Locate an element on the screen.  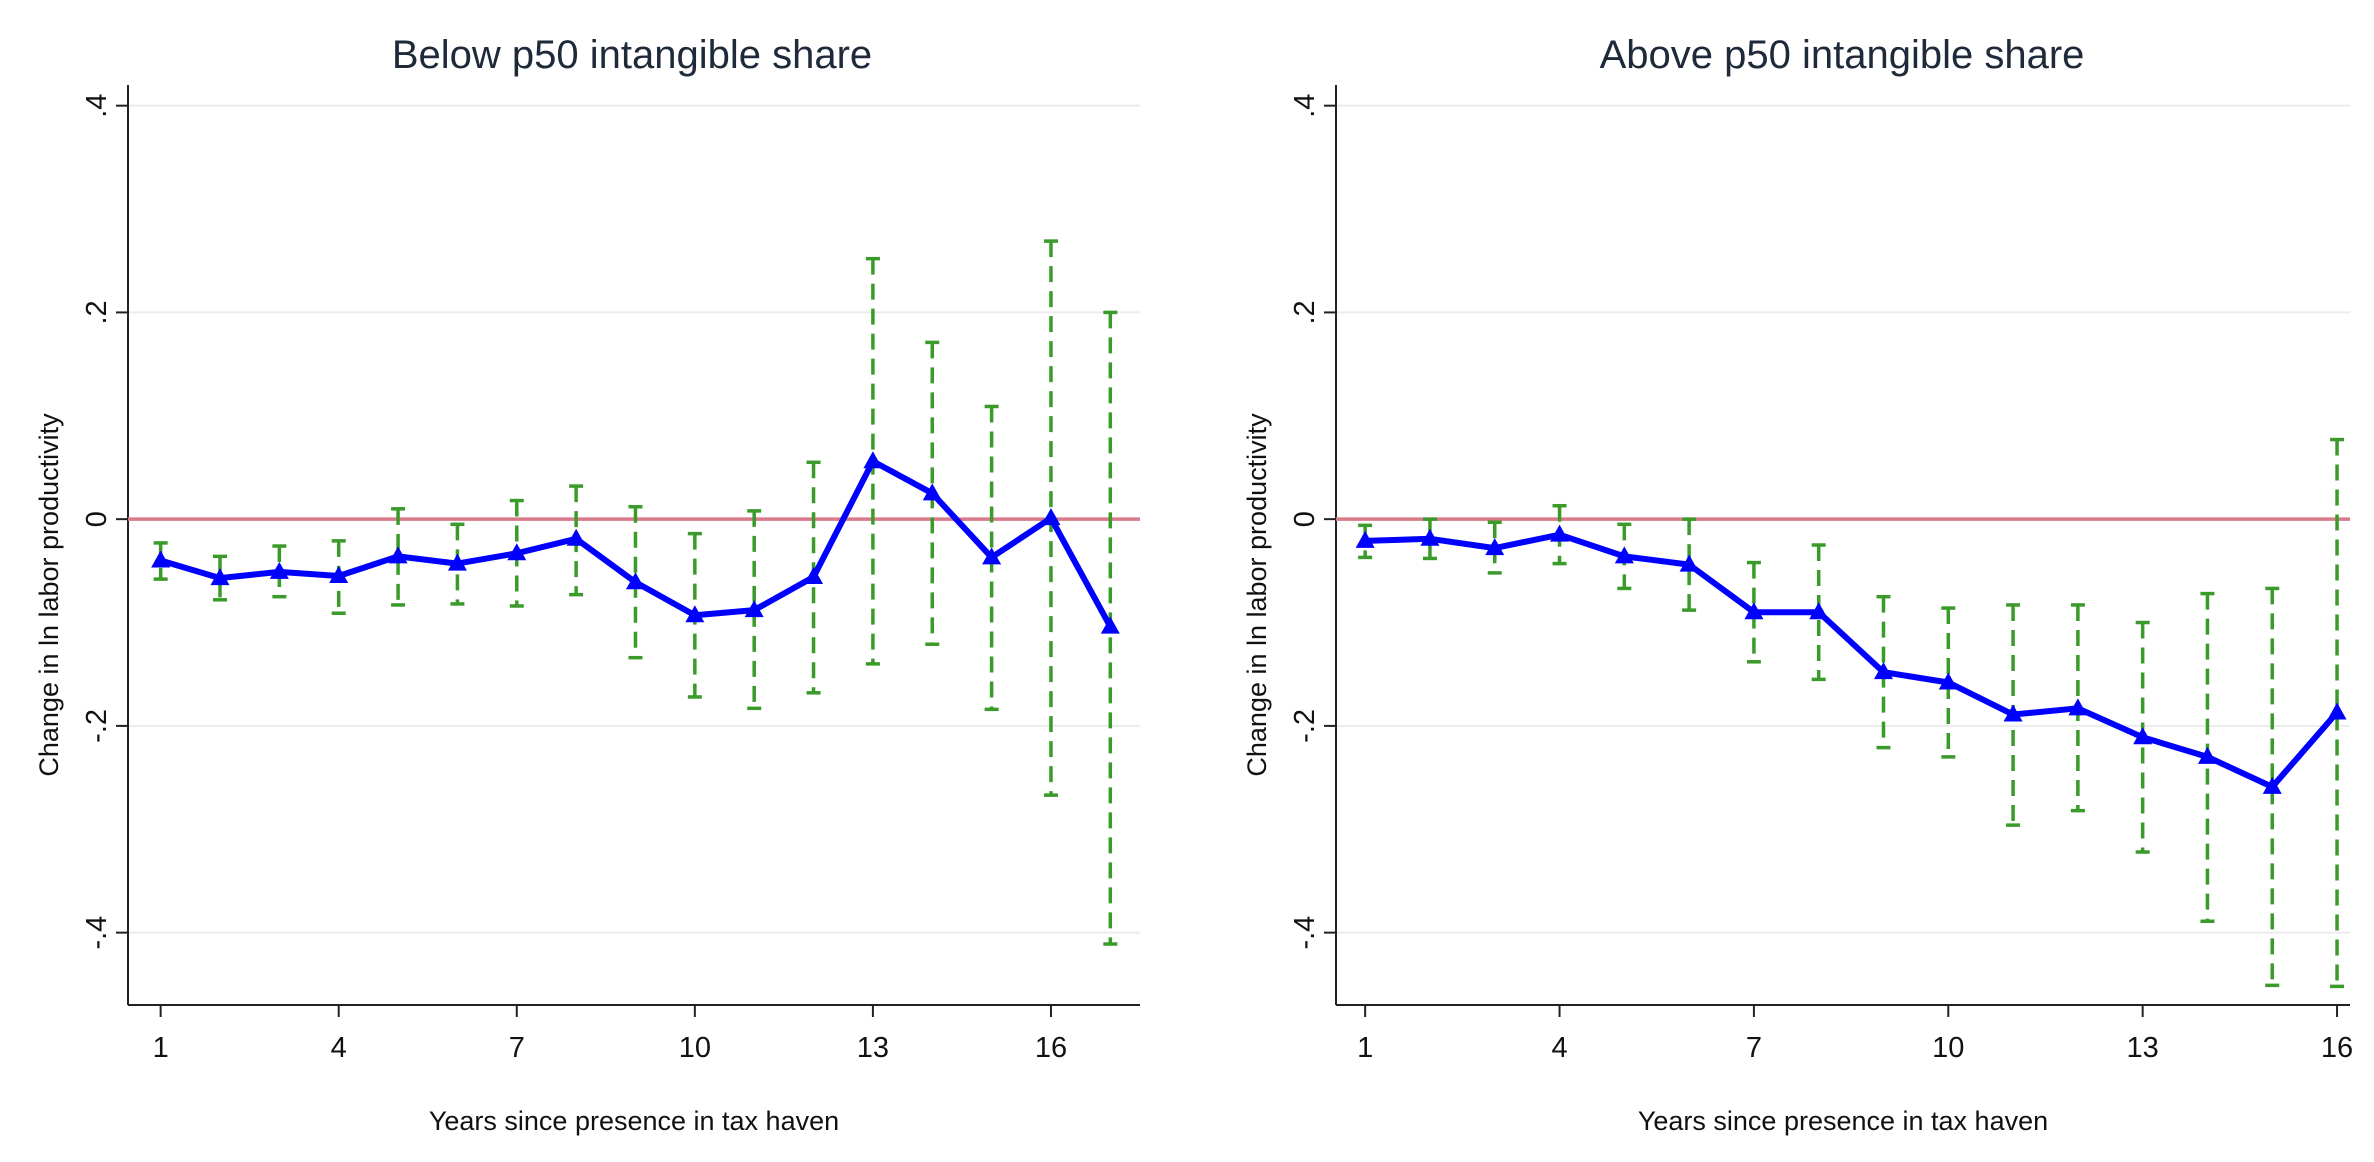
series-line is located at coordinates (1852, 660).